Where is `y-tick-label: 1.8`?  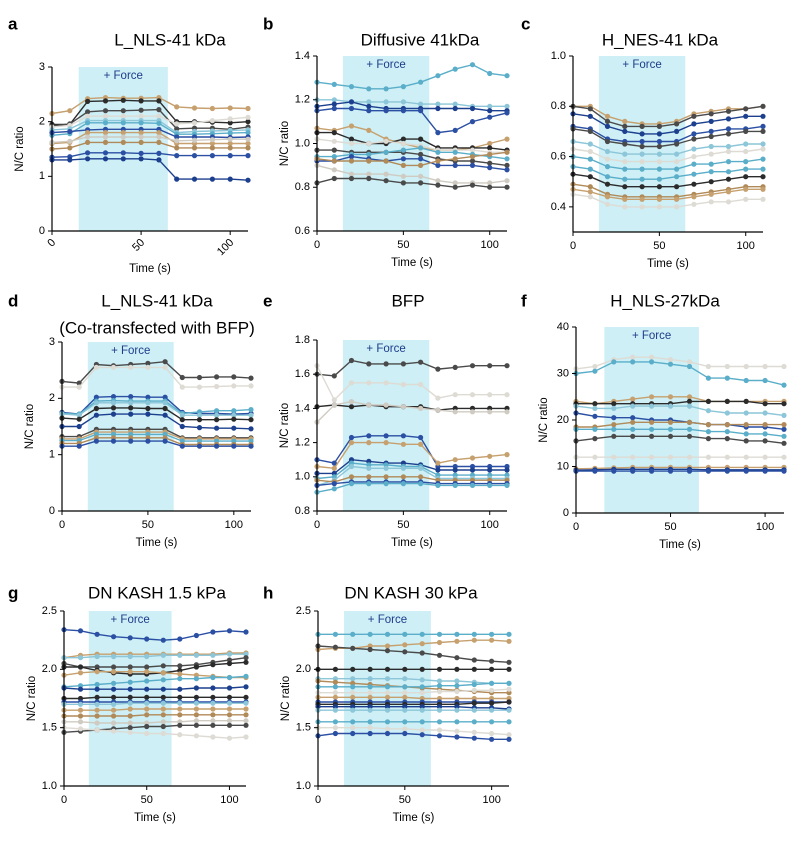
y-tick-label: 1.8 is located at coordinates (302, 340).